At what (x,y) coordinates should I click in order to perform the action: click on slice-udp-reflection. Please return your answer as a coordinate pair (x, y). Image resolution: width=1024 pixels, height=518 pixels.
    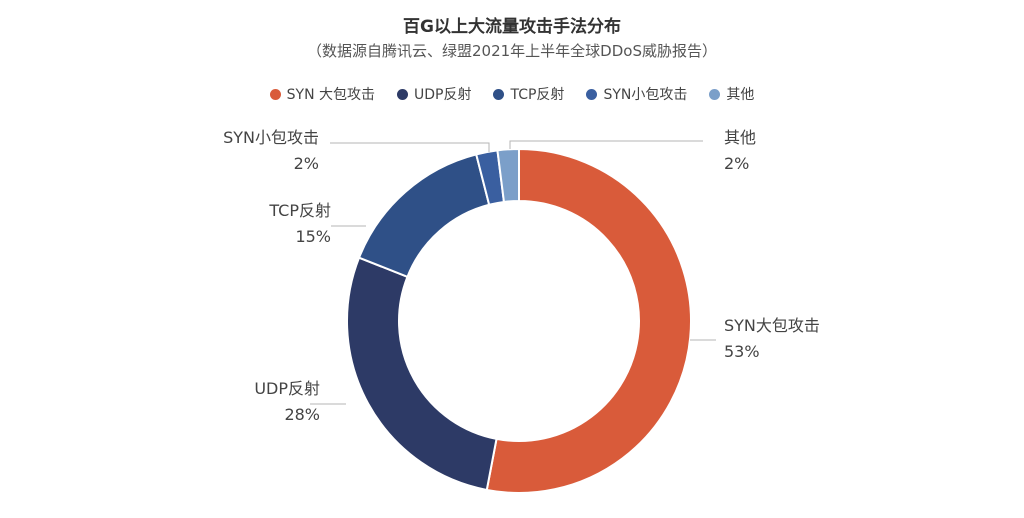
    Looking at the image, I should click on (422, 374).